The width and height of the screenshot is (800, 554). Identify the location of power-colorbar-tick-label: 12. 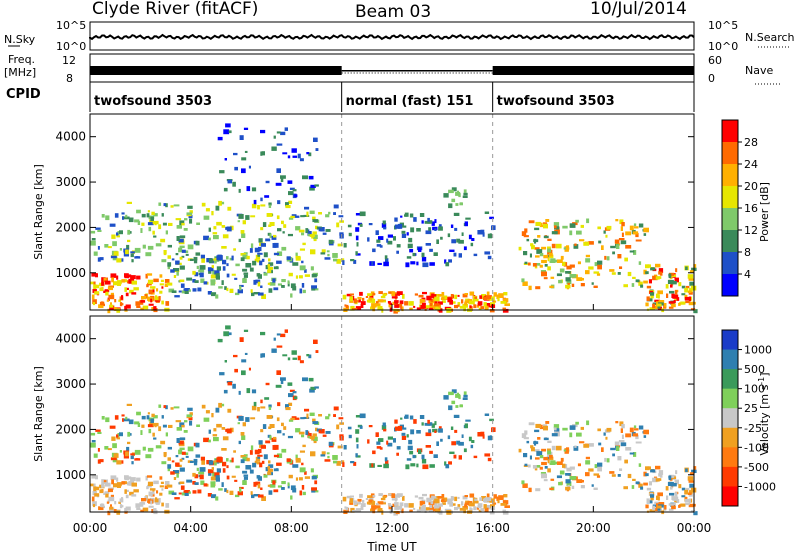
(751, 230).